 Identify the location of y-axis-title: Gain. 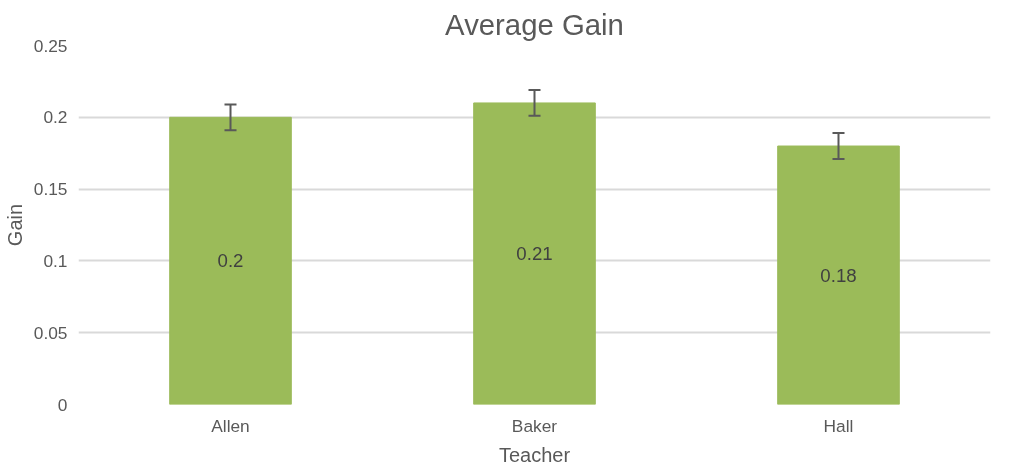
(14, 225).